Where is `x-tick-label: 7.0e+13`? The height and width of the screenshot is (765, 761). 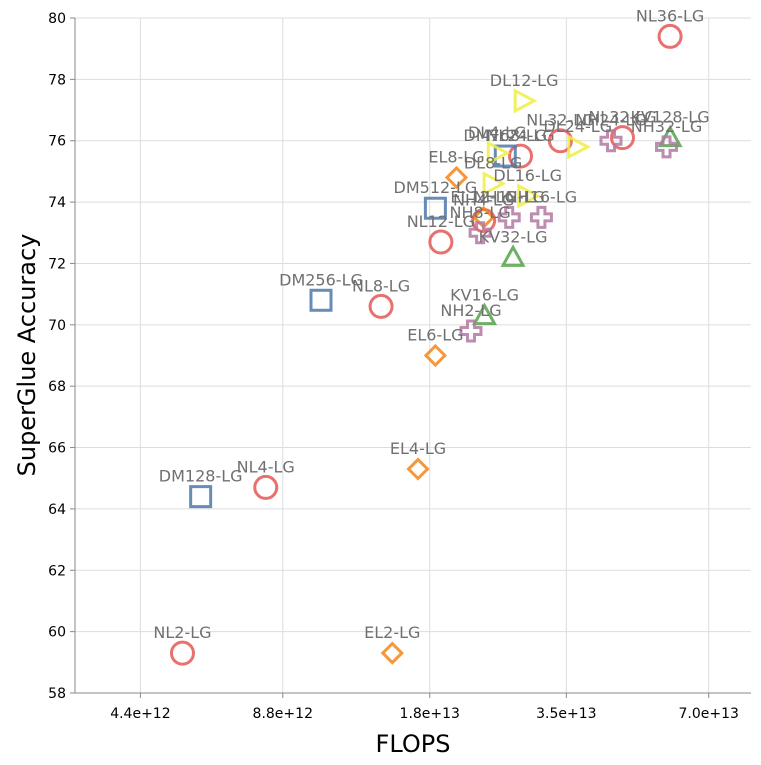
x-tick-label: 7.0e+13 is located at coordinates (709, 714).